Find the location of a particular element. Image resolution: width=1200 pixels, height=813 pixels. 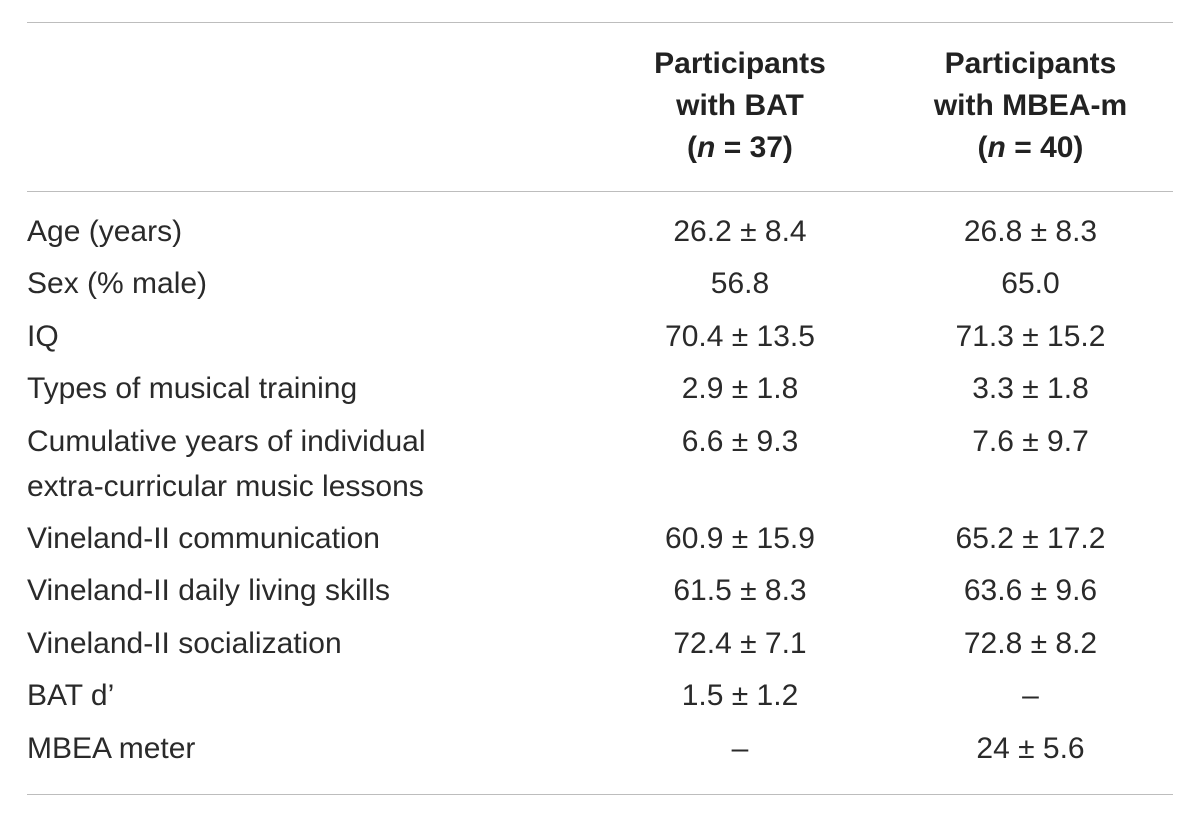

row-mbea-value: 65.0 is located at coordinates (1030, 284).